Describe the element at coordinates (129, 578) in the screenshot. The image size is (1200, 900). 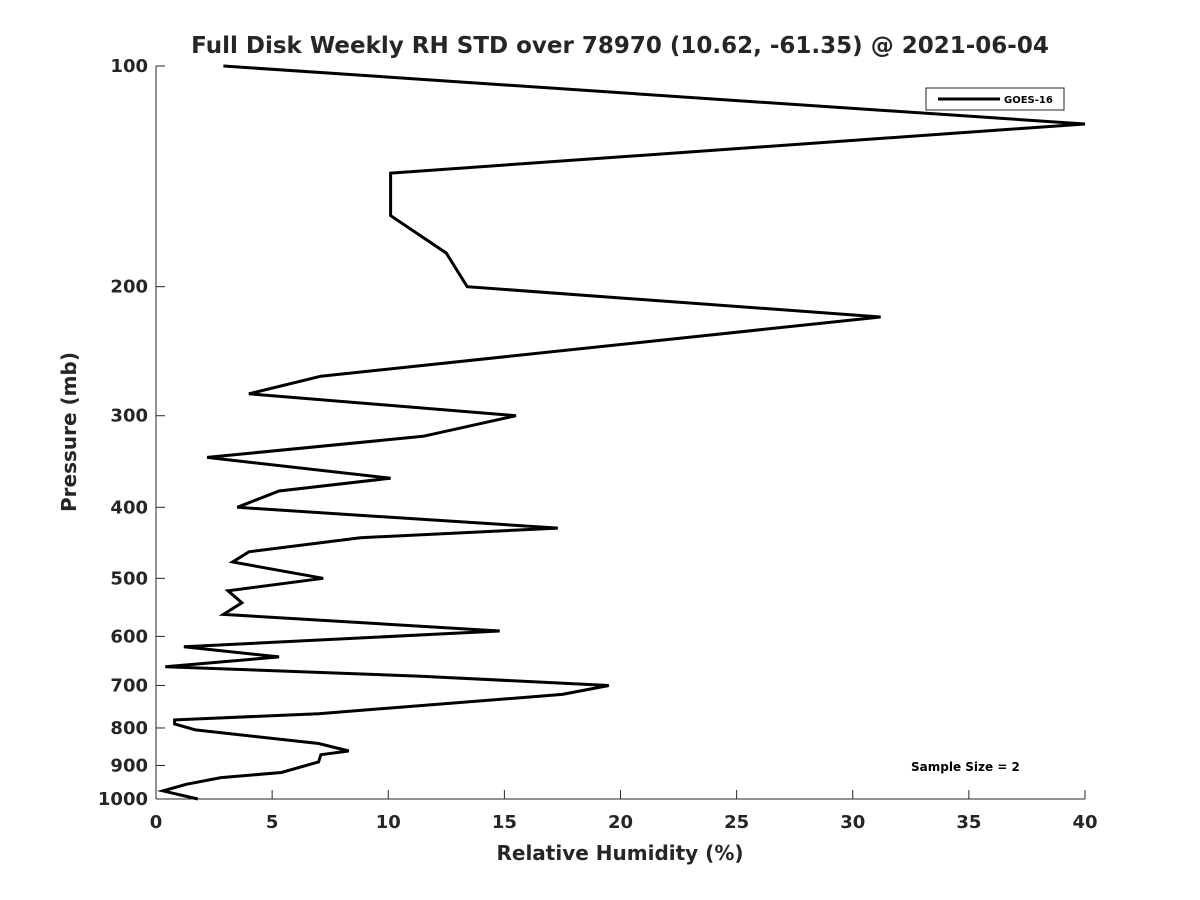
I see `y-tick-label: 500` at that location.